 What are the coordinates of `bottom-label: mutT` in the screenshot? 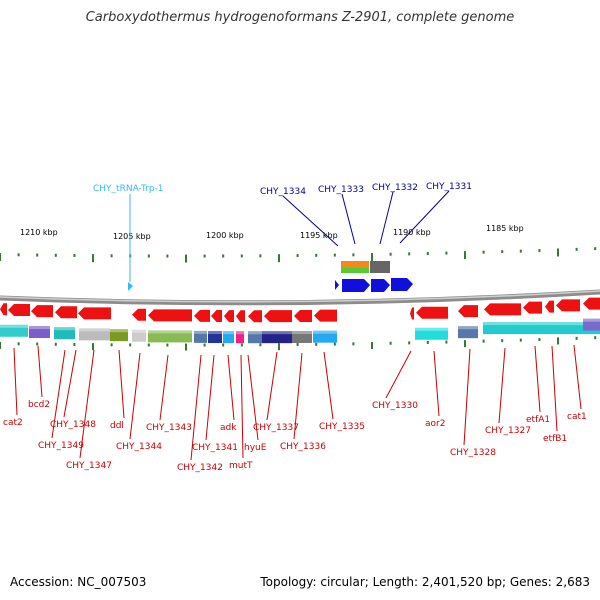 It's located at (241, 466).